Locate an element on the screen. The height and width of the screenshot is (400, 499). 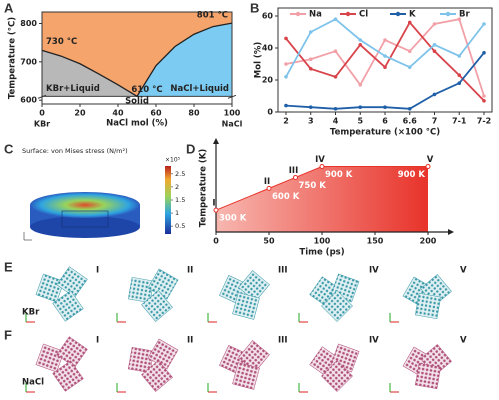
x-tick-label: 4 is located at coordinates (336, 121).